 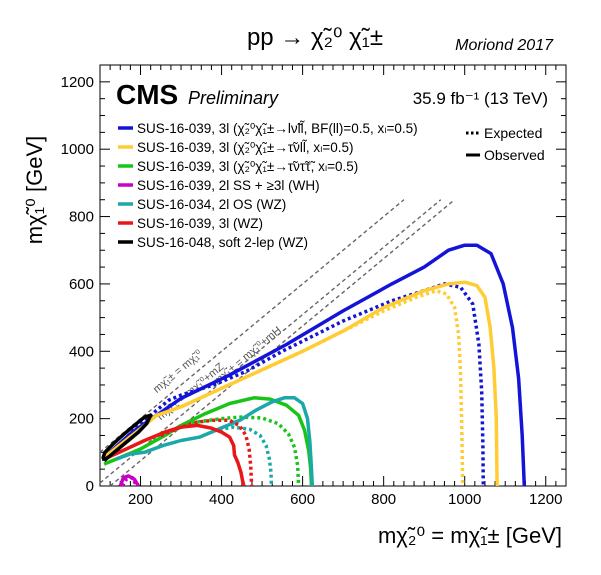 I want to click on lumi-label: 35.9 fb⁻¹ (13 TeV), so click(x=480, y=98).